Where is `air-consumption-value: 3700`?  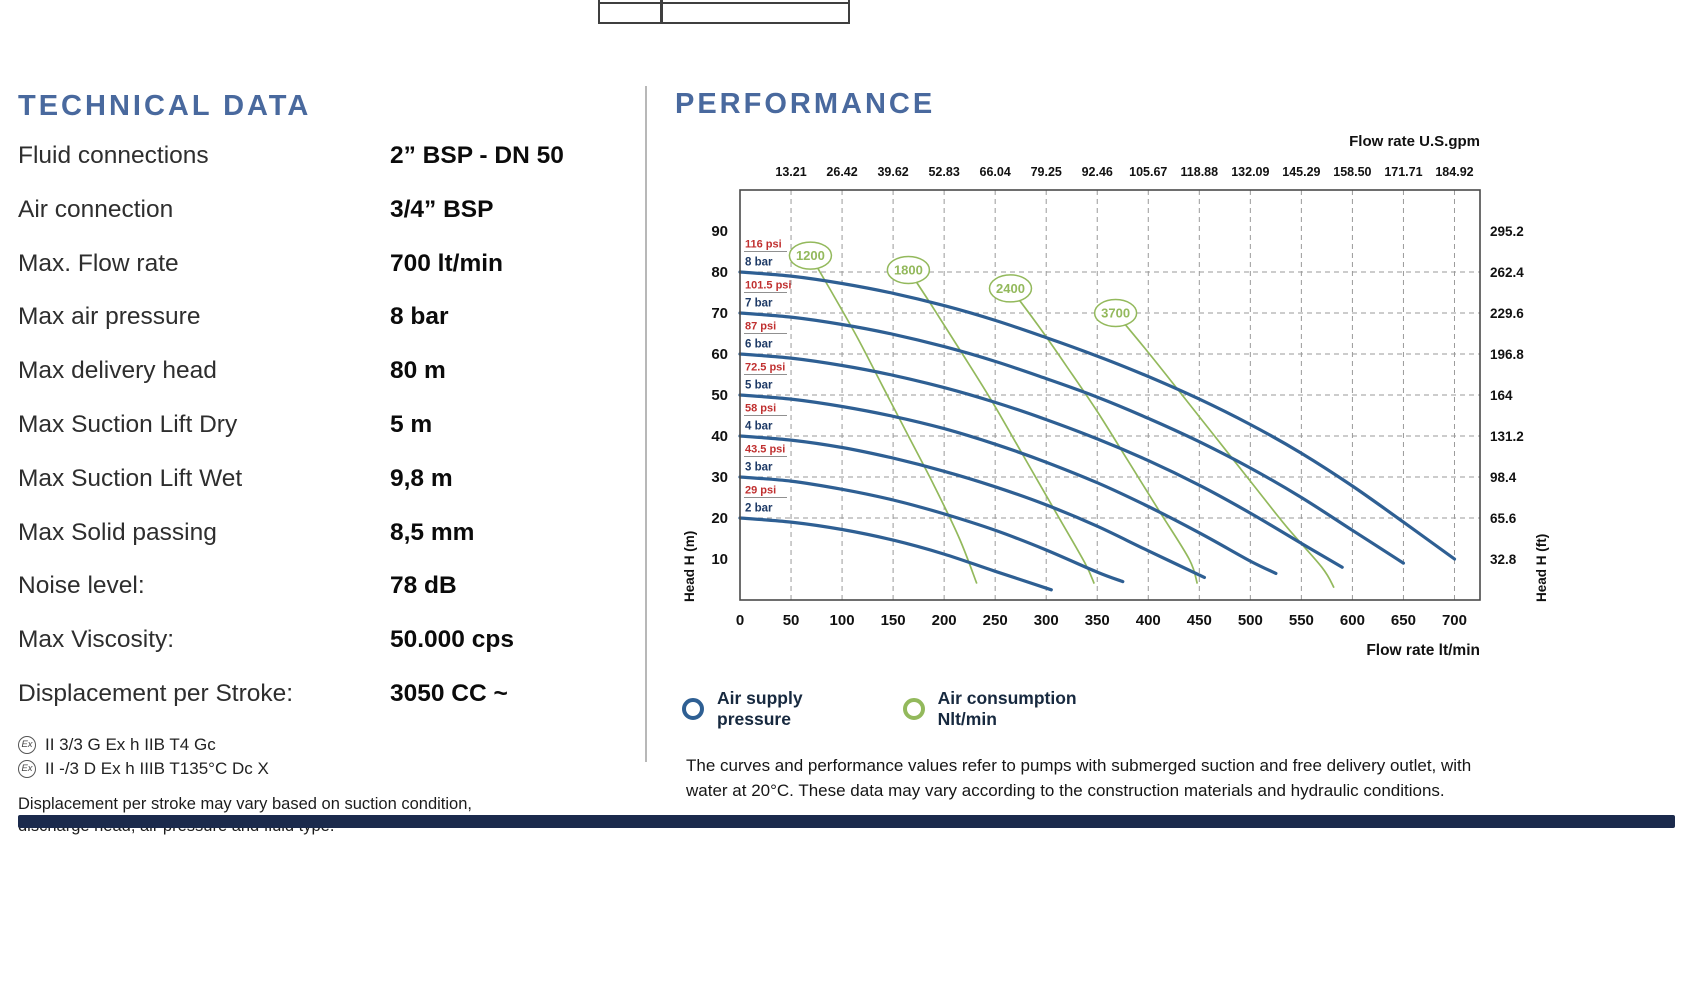 air-consumption-value: 3700 is located at coordinates (1115, 313).